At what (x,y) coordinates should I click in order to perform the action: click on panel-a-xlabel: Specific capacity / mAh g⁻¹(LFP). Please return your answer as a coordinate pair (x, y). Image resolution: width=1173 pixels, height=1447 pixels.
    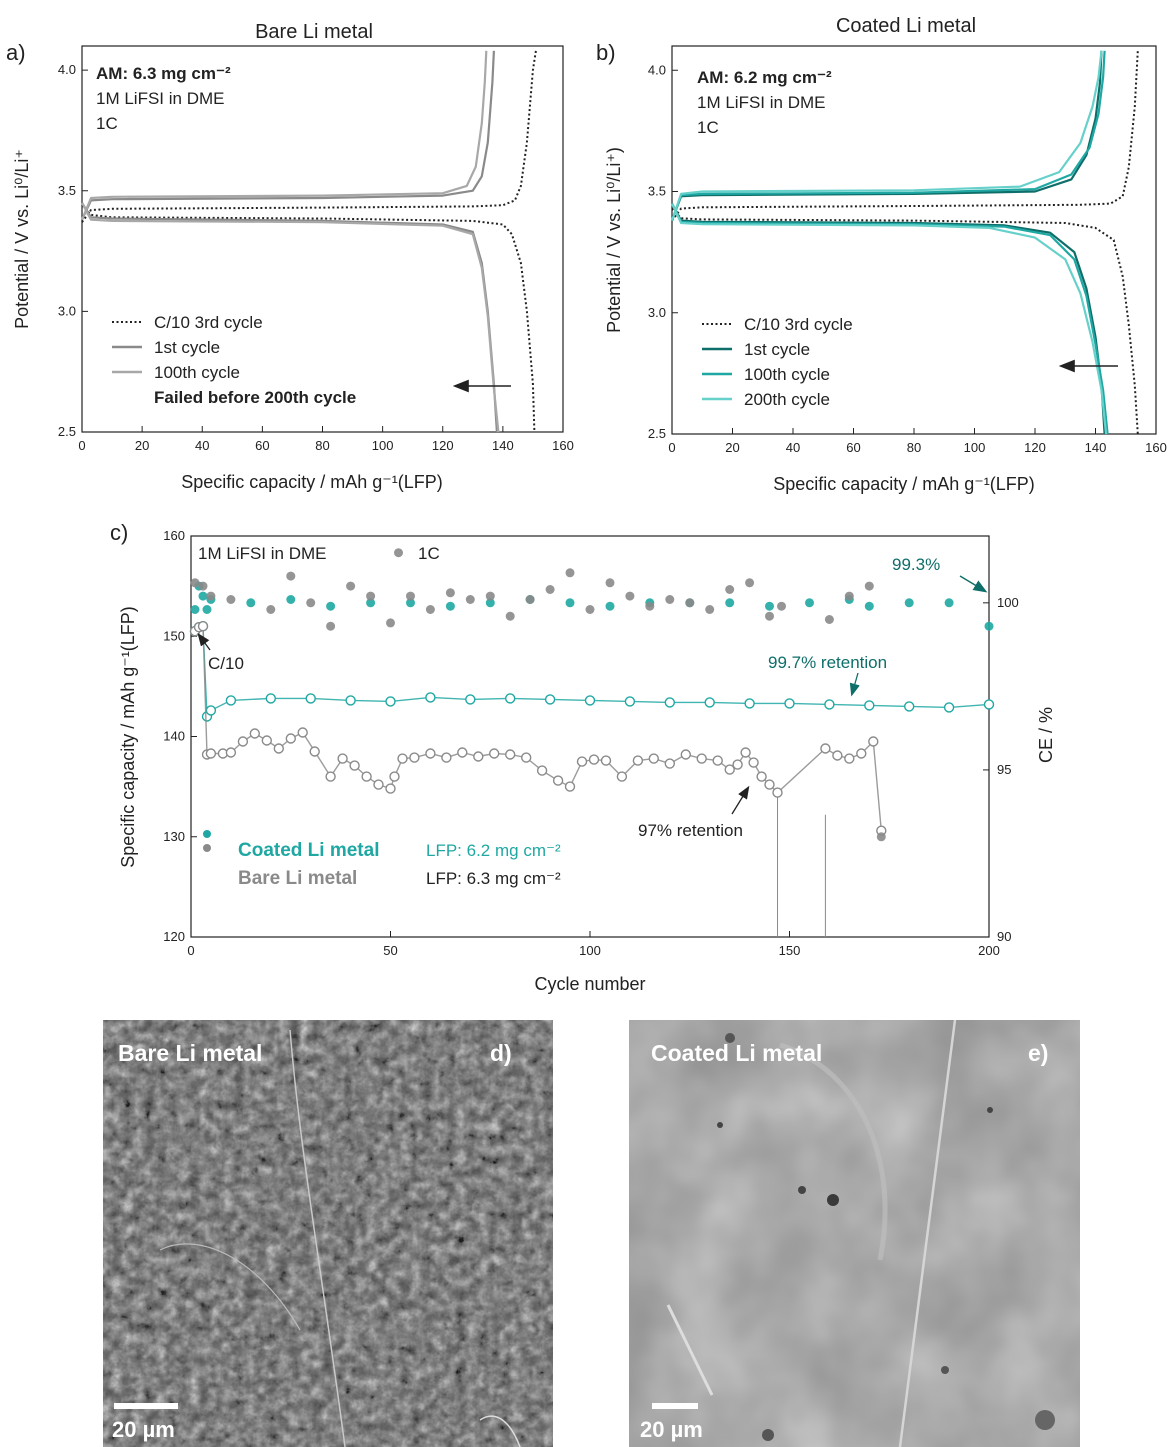
    Looking at the image, I should click on (312, 482).